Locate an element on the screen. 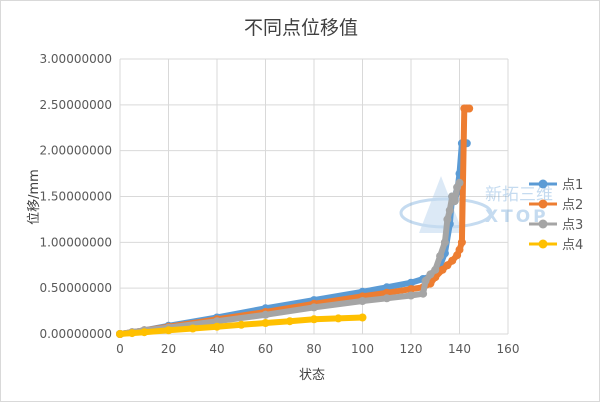 The width and height of the screenshot is (600, 402). legend-label: 点3 is located at coordinates (572, 225).